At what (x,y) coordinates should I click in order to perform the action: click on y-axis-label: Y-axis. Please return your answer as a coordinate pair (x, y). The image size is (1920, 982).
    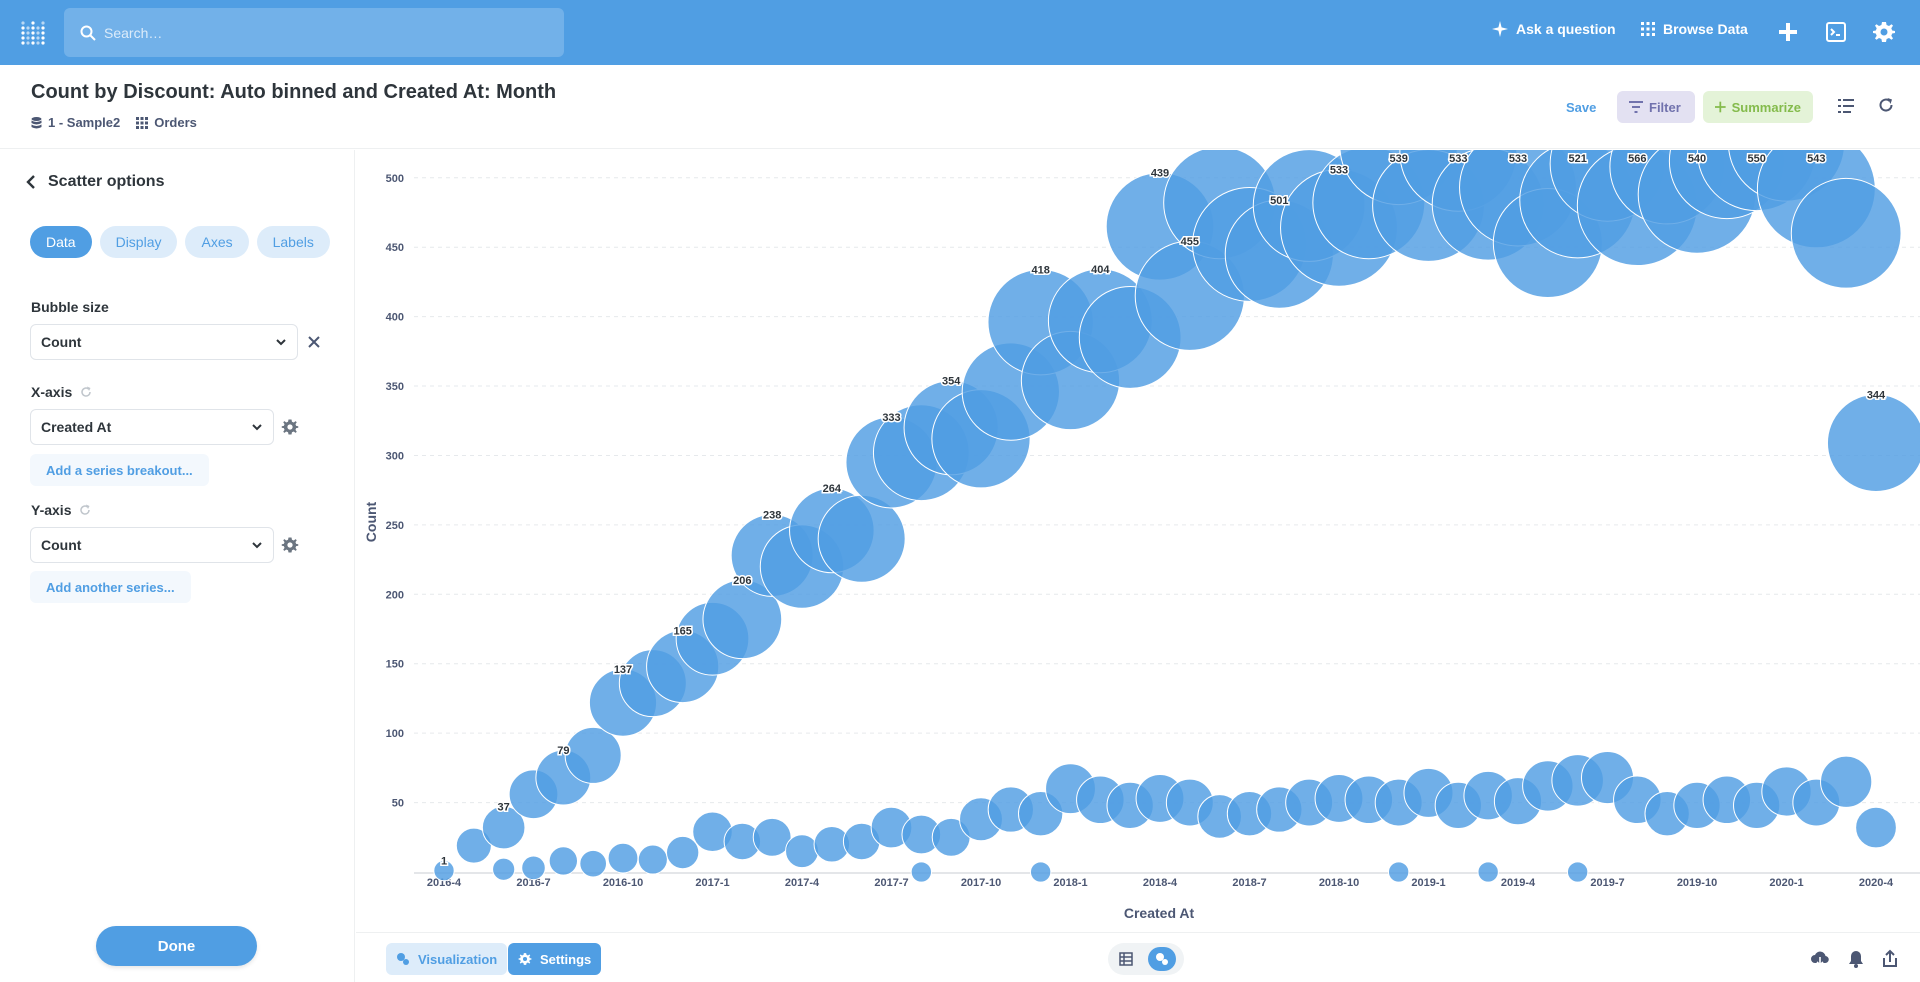
    Looking at the image, I should click on (61, 510).